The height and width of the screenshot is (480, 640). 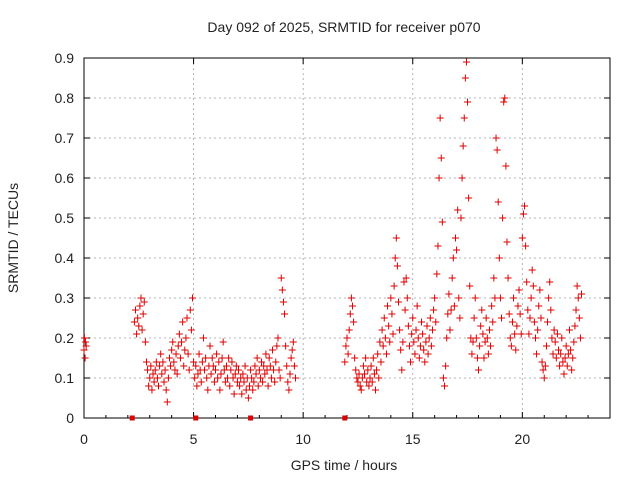 I want to click on x-axis-label: GPS time / hours, so click(x=344, y=465).